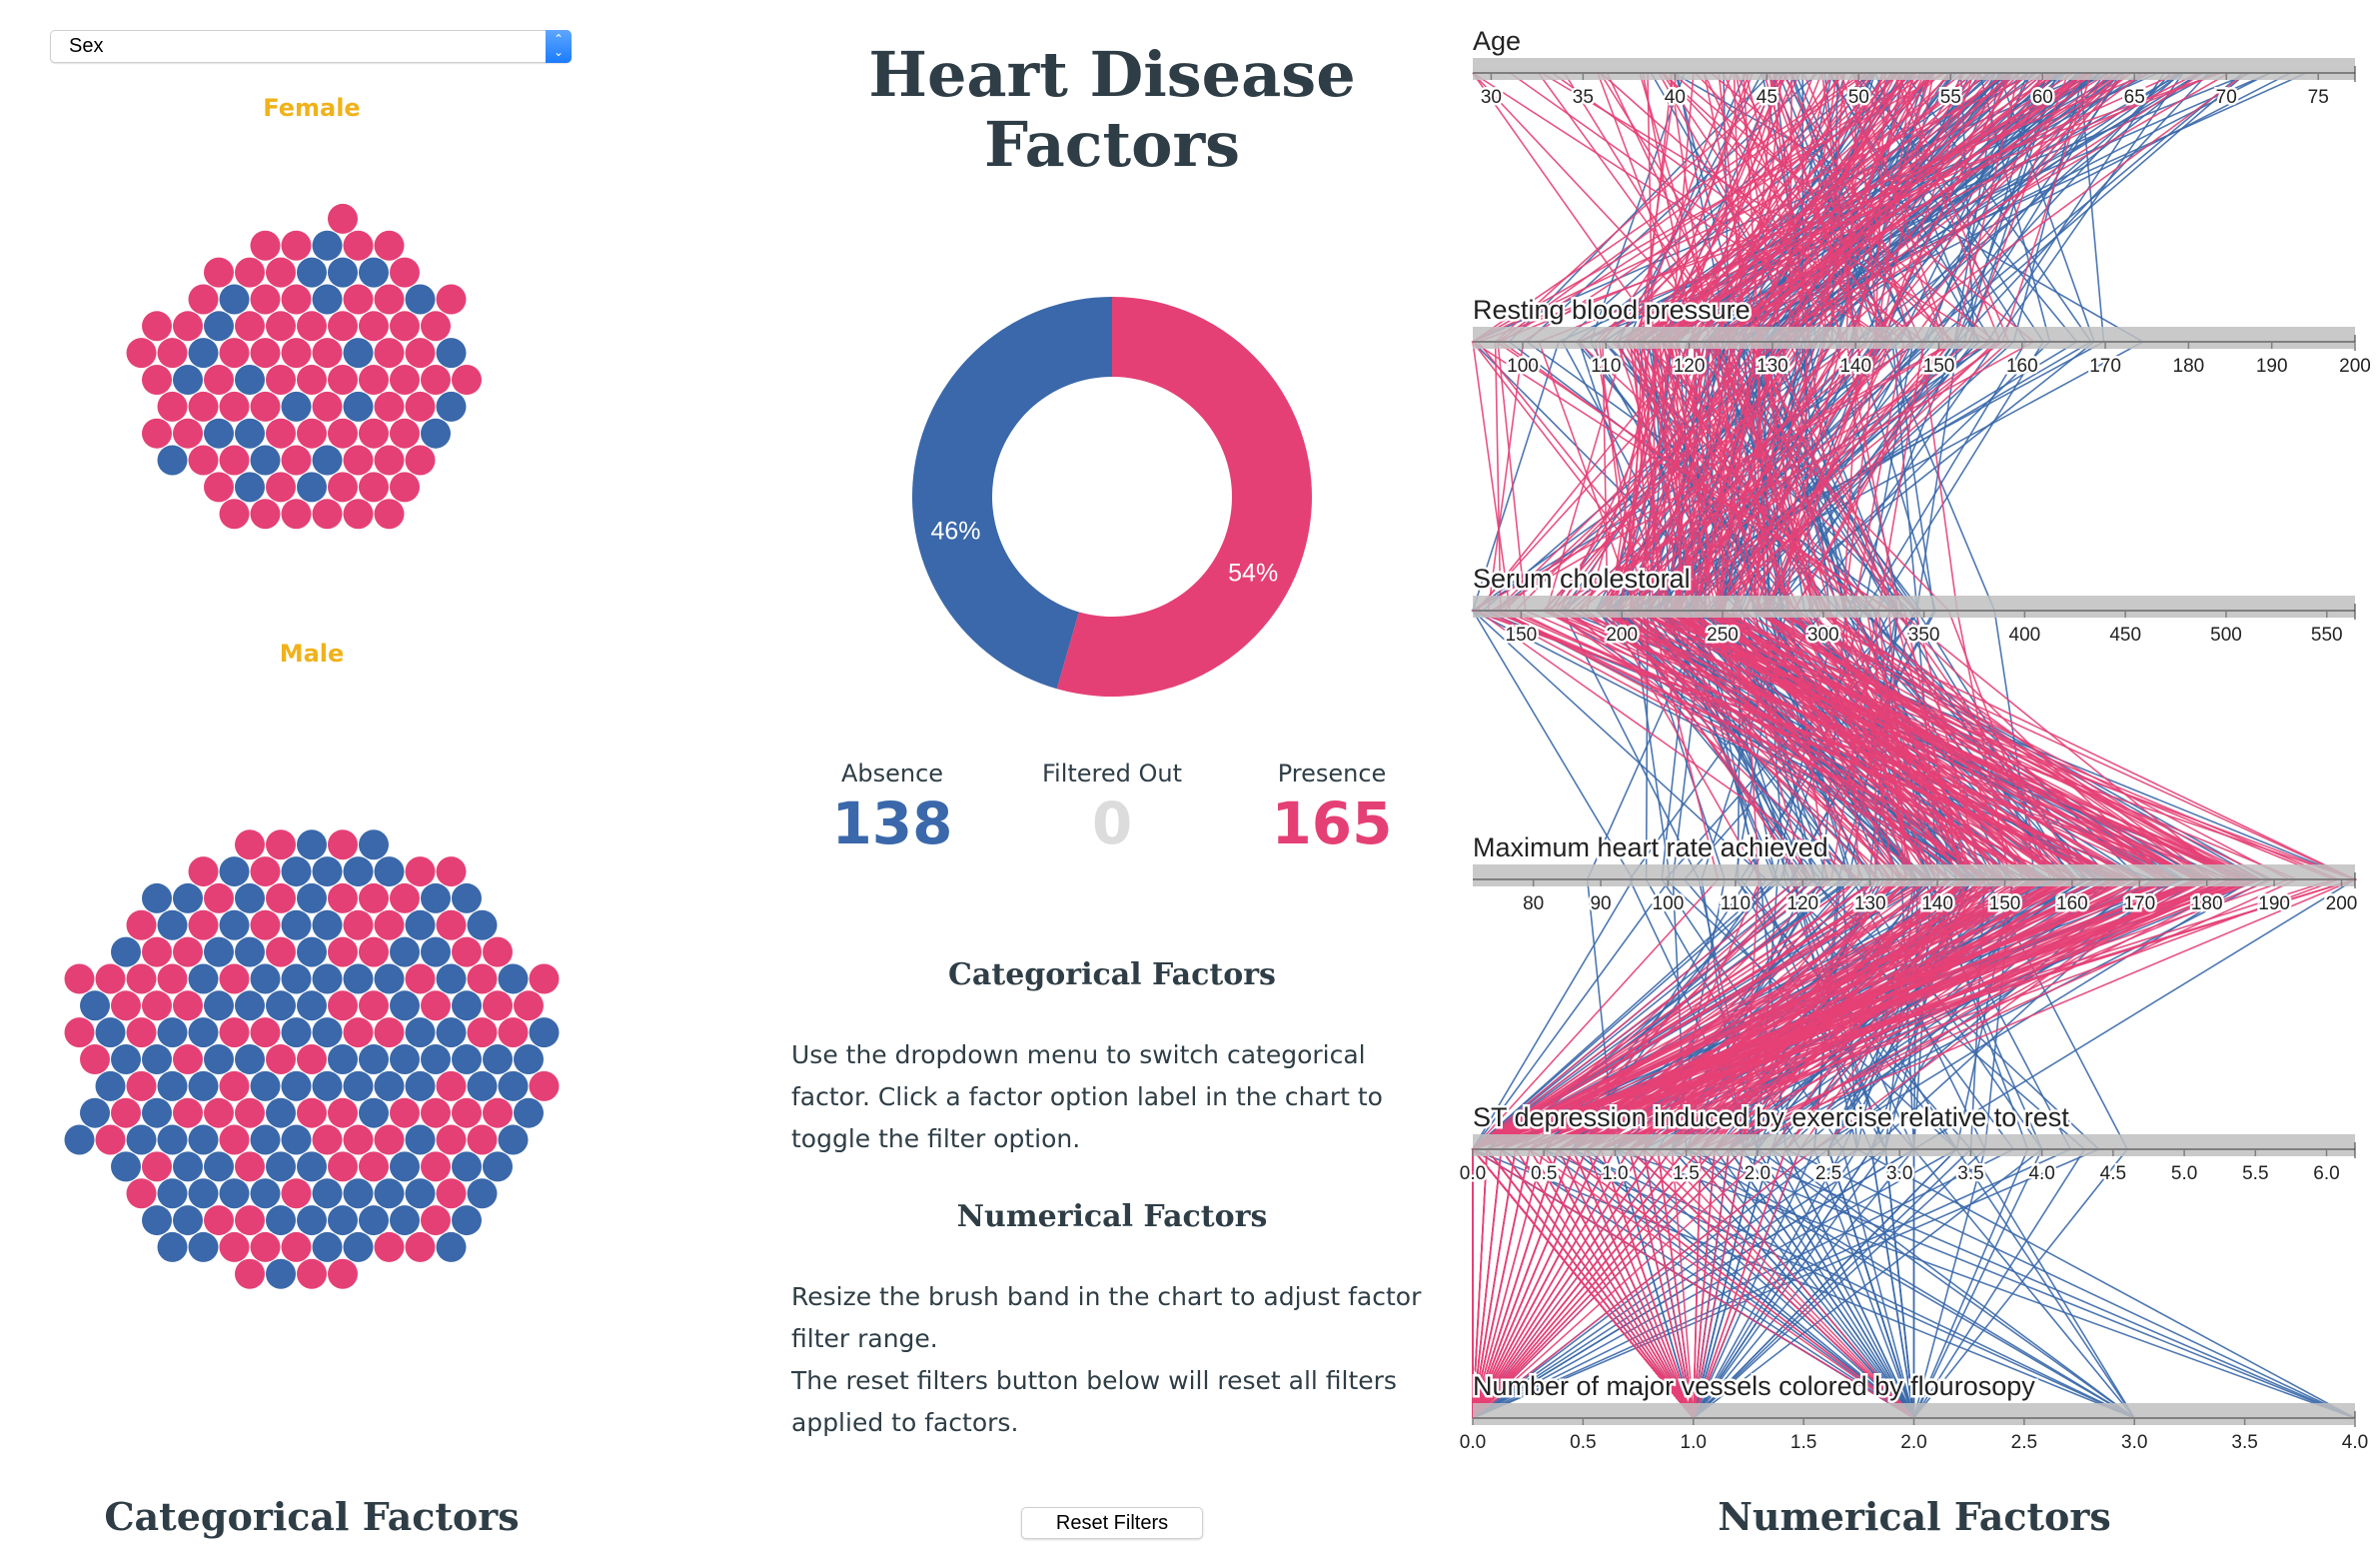 This screenshot has height=1563, width=2380. What do you see at coordinates (1112, 75) in the screenshot?
I see `title-line-1: Heart Disease` at bounding box center [1112, 75].